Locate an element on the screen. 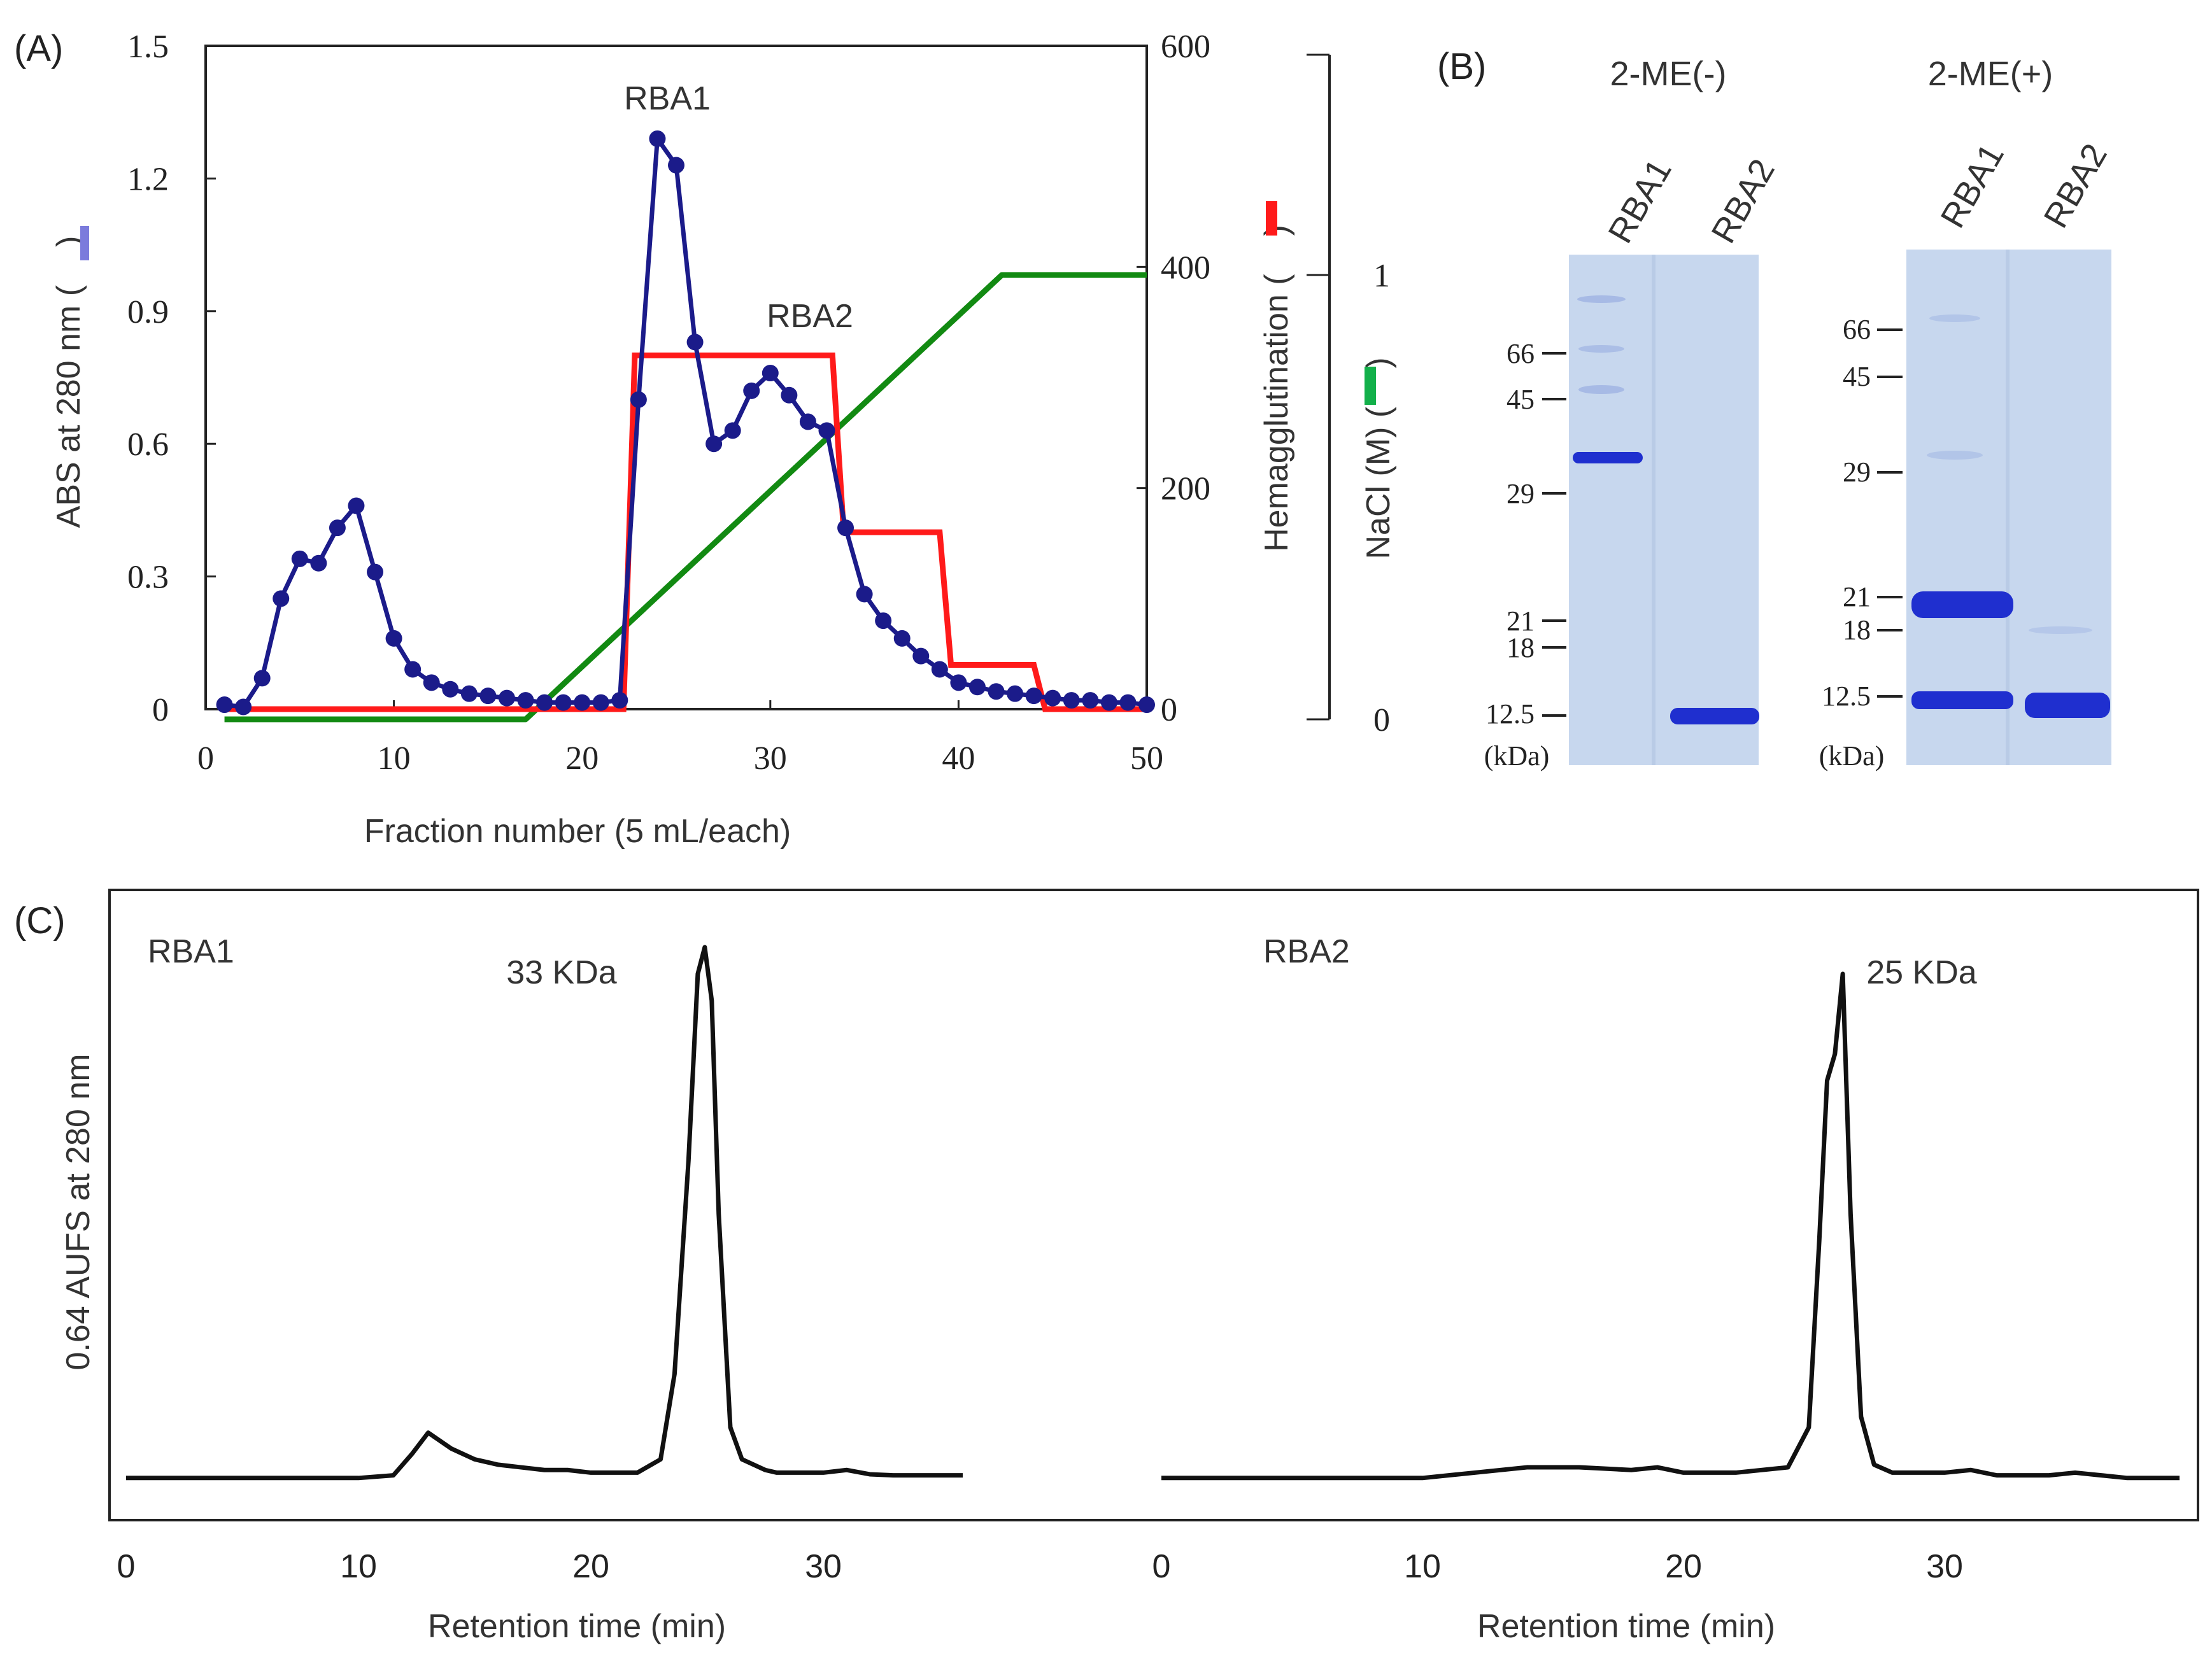 The height and width of the screenshot is (1664, 2212). x-tick-label: 20 is located at coordinates (1683, 1566).